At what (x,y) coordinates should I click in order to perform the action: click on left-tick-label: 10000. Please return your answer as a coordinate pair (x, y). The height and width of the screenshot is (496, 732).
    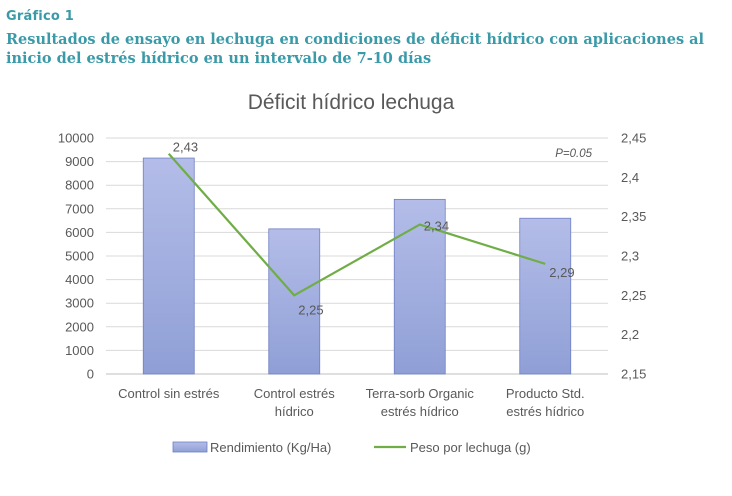
    Looking at the image, I should click on (76, 138).